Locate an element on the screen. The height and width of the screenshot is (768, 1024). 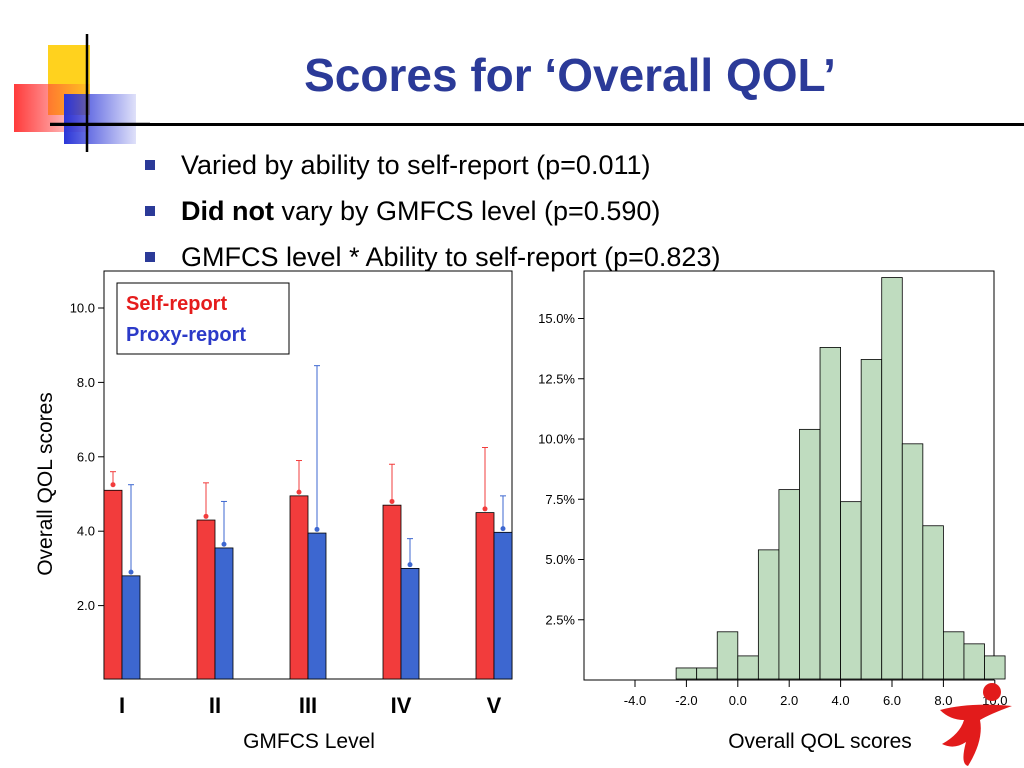
y-tick-label: 4.0 is located at coordinates (86, 531).